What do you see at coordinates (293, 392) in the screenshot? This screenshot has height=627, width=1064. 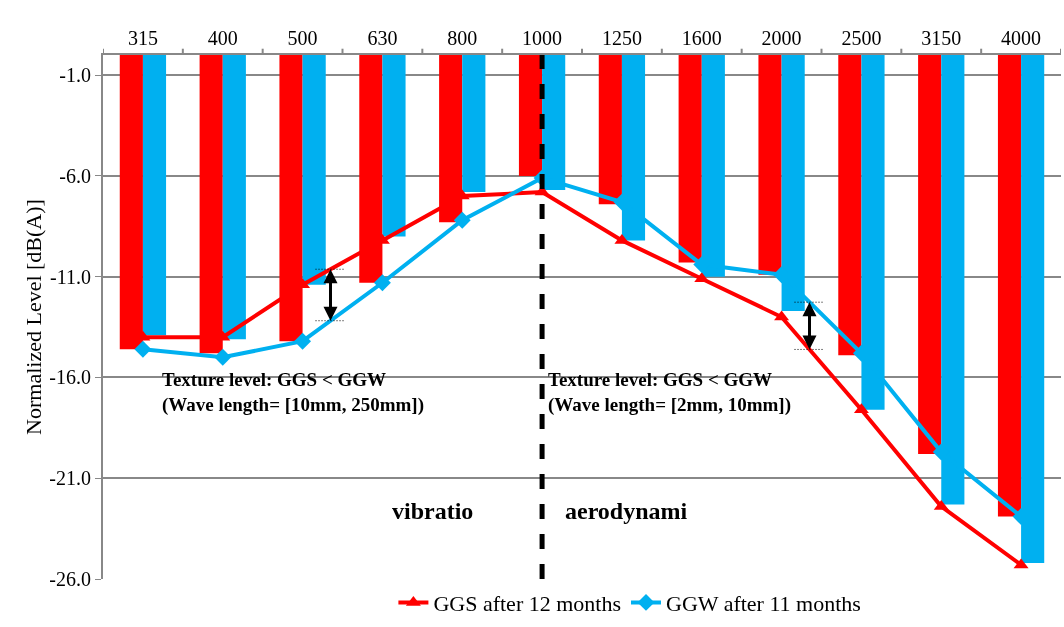 I see `annotation: Texture level: GGS < GGW (Wave length= [10mm, 250mm])` at bounding box center [293, 392].